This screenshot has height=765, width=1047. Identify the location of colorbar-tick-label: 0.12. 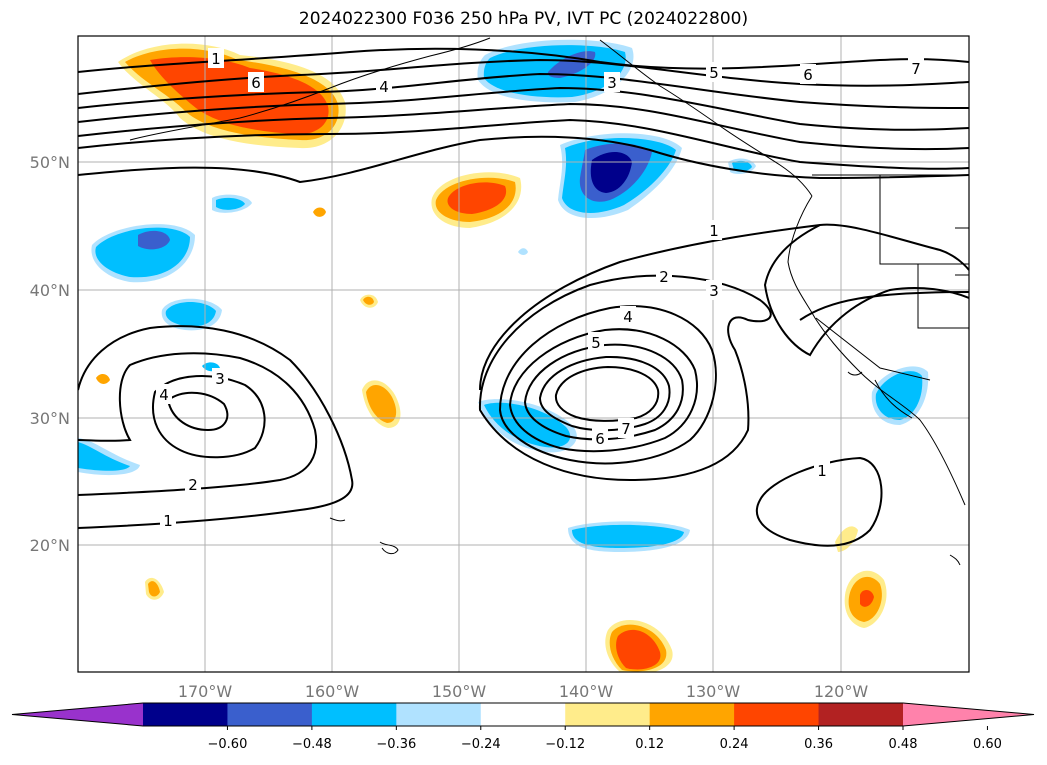
(649, 744).